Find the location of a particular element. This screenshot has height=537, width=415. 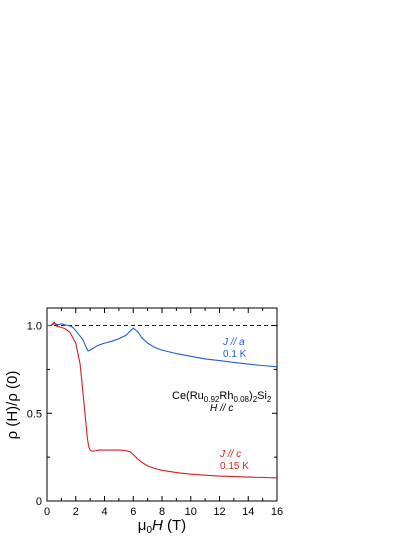

x-tick-labels: 0 2 4 6 8 10 12 14 16 is located at coordinates (163, 512).